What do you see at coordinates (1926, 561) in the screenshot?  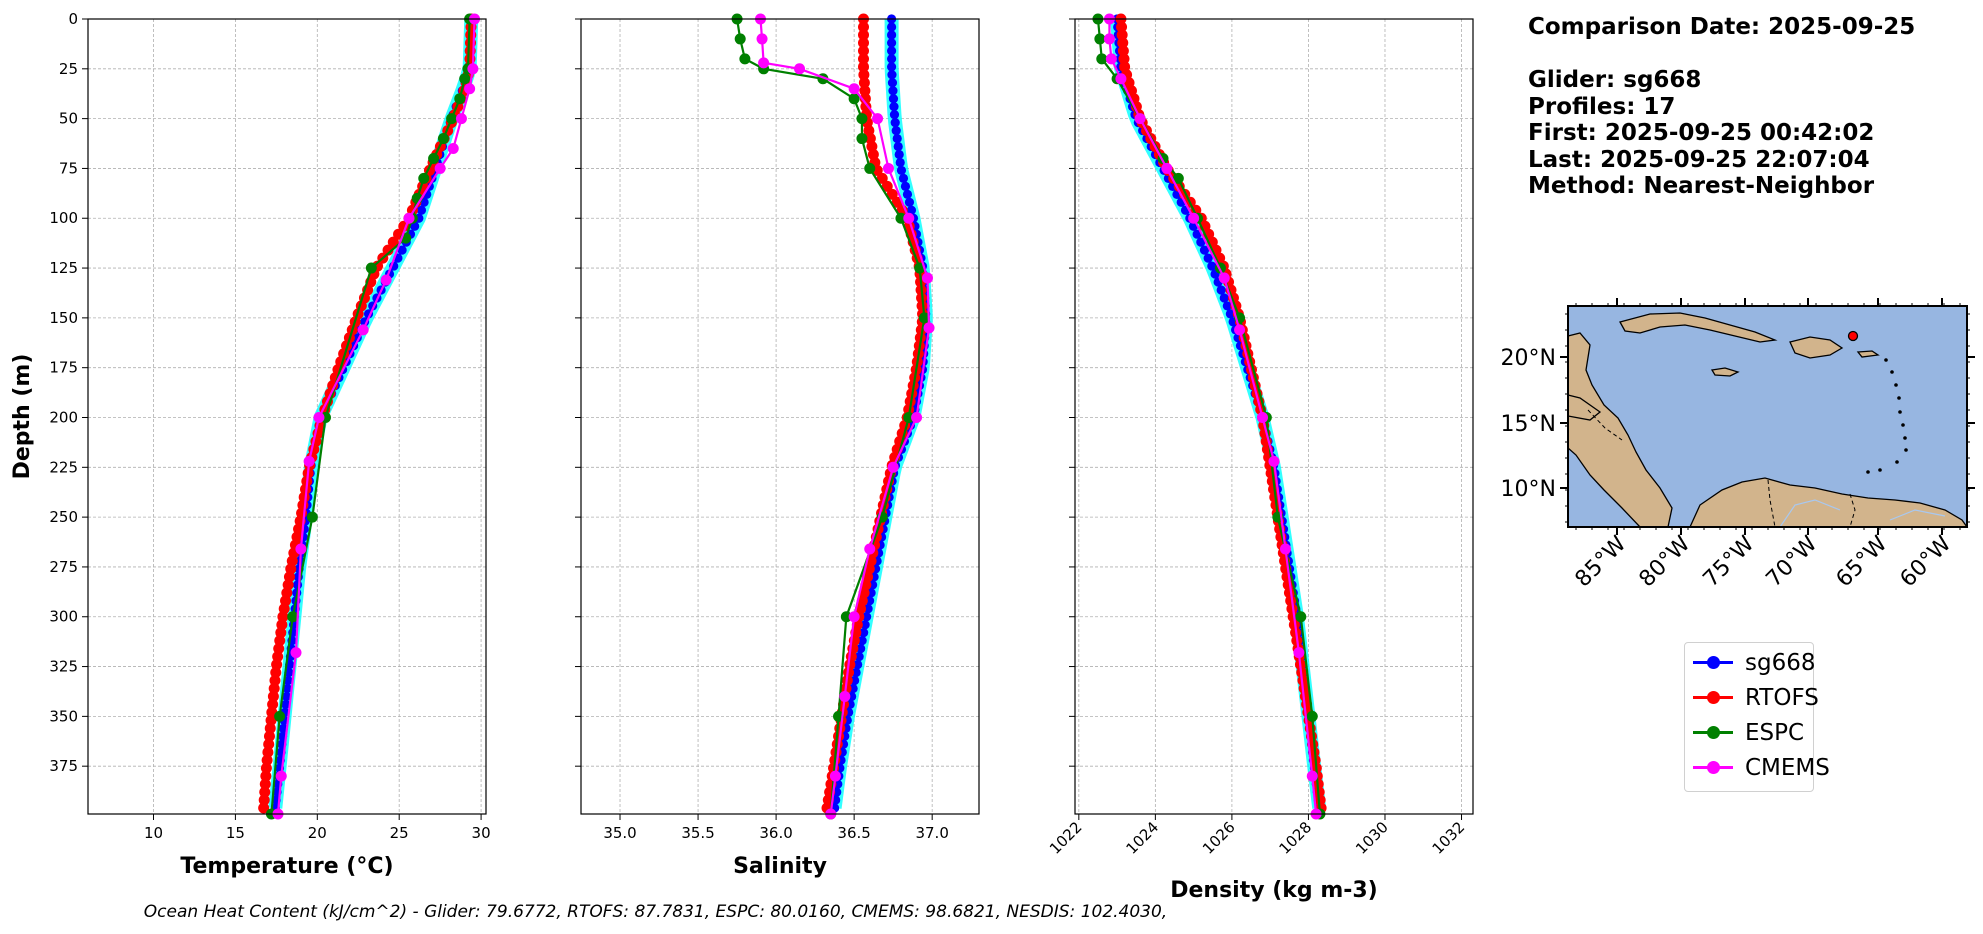 I see `lon-label: 60°W` at bounding box center [1926, 561].